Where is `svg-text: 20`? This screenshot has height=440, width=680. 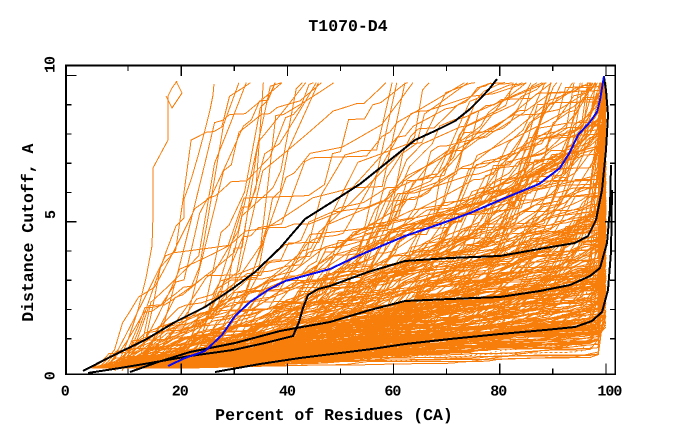
svg-text: 20 is located at coordinates (180, 391).